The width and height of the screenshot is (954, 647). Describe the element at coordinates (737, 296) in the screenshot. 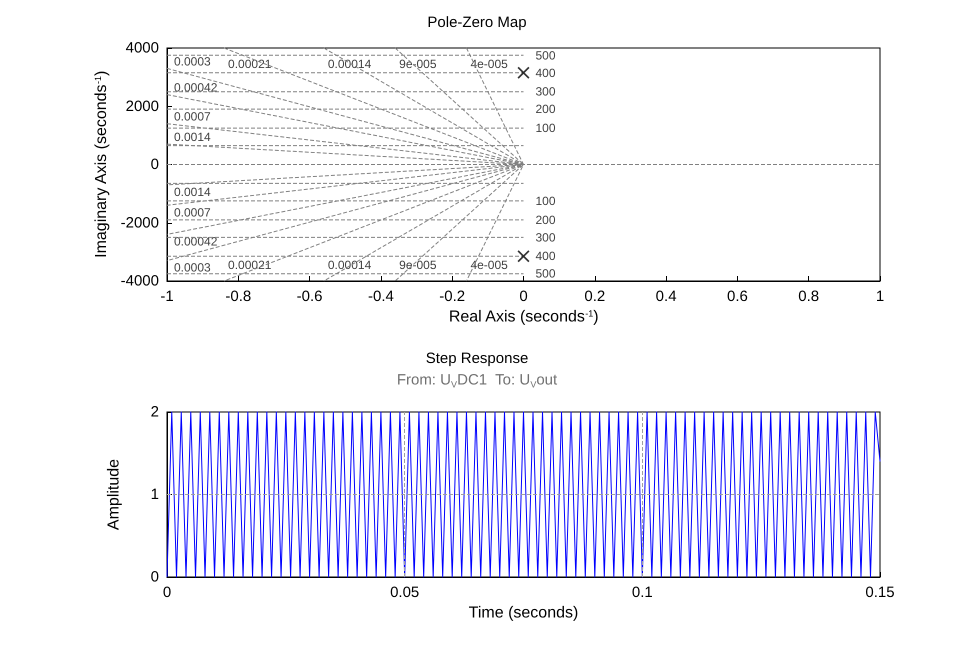

I see `x-tick-label: 0.6` at that location.